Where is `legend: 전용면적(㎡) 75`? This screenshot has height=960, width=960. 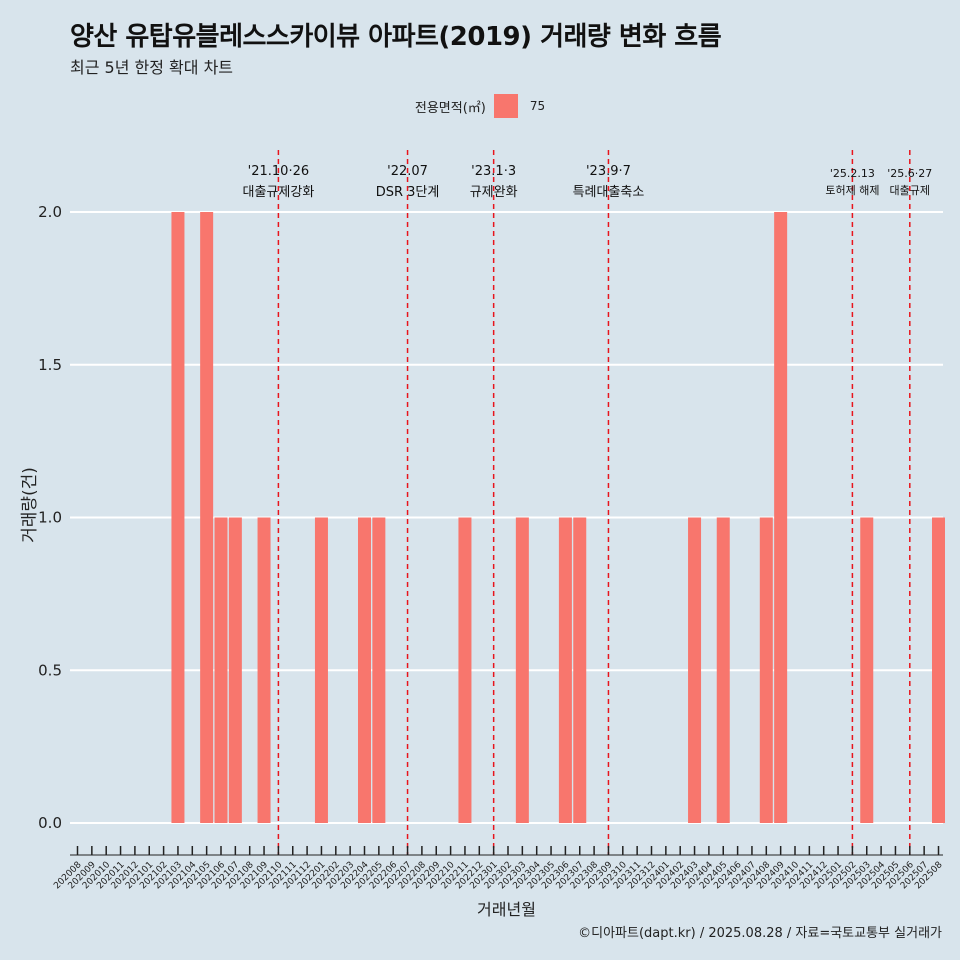 legend: 전용면적(㎡) 75 is located at coordinates (480, 106).